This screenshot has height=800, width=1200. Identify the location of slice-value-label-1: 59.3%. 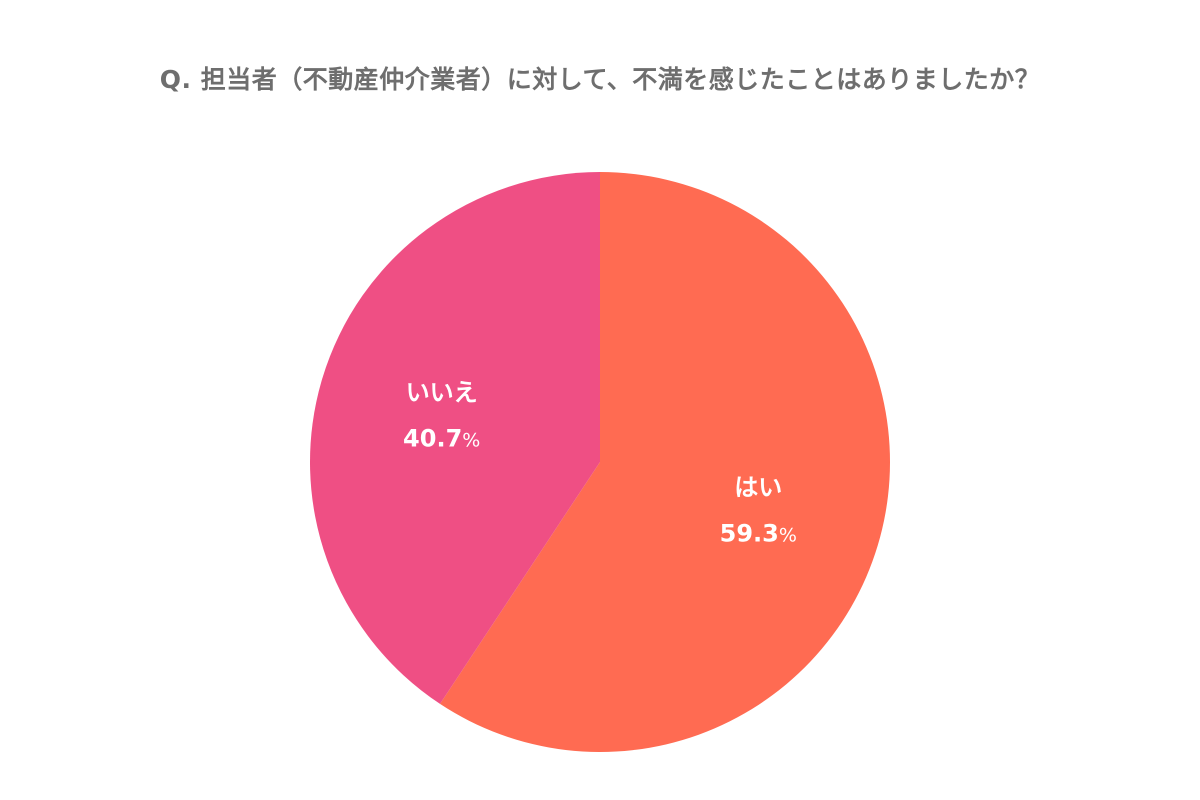
(758, 534).